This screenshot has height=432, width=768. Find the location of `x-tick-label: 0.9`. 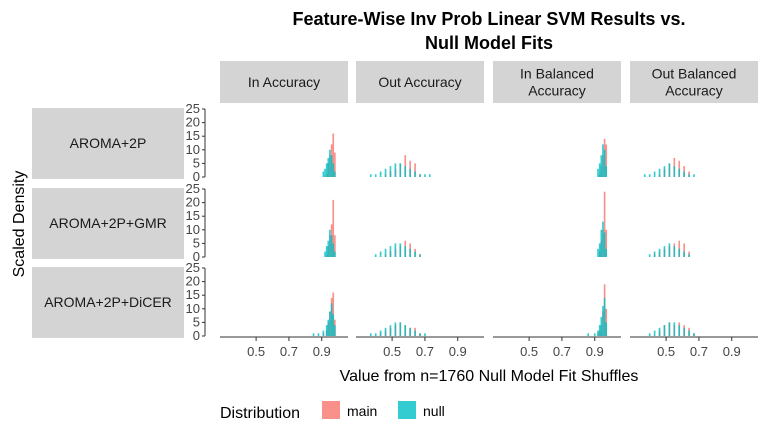

x-tick-label: 0.9 is located at coordinates (322, 351).